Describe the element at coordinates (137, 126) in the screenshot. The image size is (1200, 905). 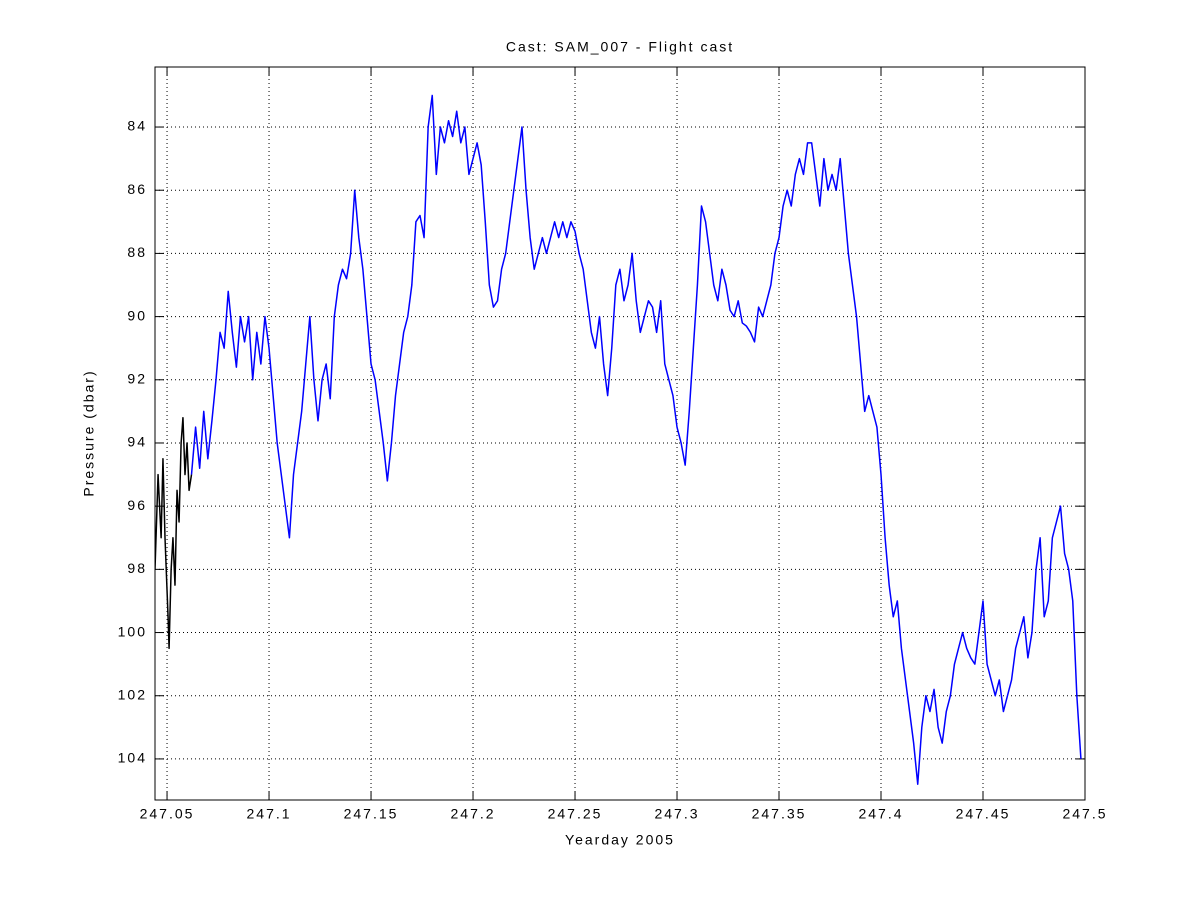
I see `y-tick-label: 84` at that location.